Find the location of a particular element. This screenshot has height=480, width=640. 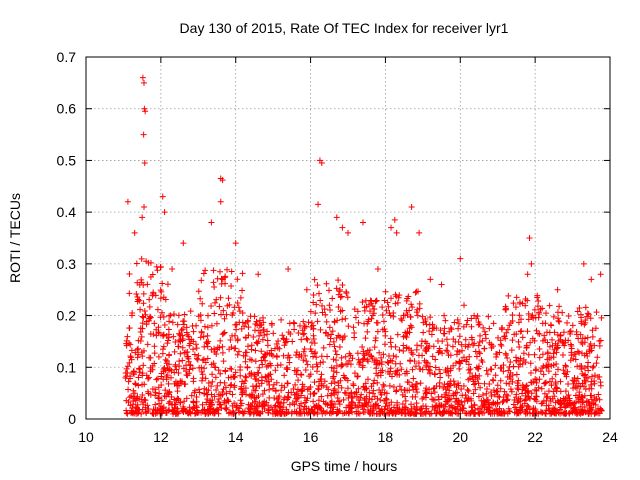

x-tick-label: 24 is located at coordinates (610, 437).